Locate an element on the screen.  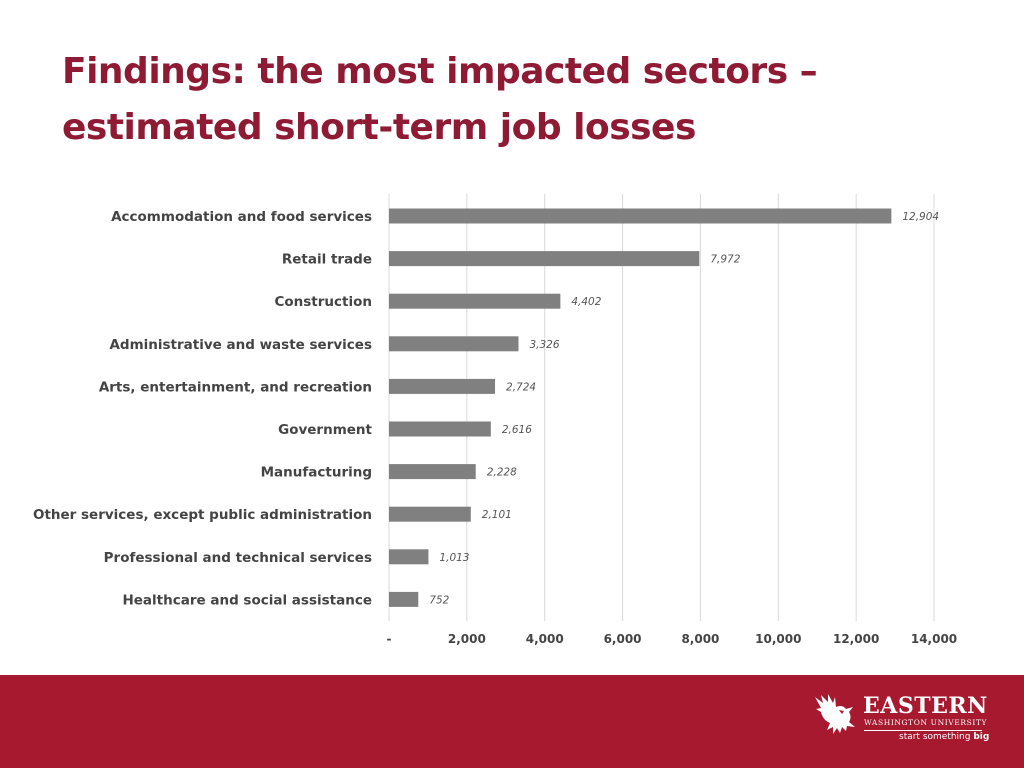
data-label: 3,326 is located at coordinates (544, 345).